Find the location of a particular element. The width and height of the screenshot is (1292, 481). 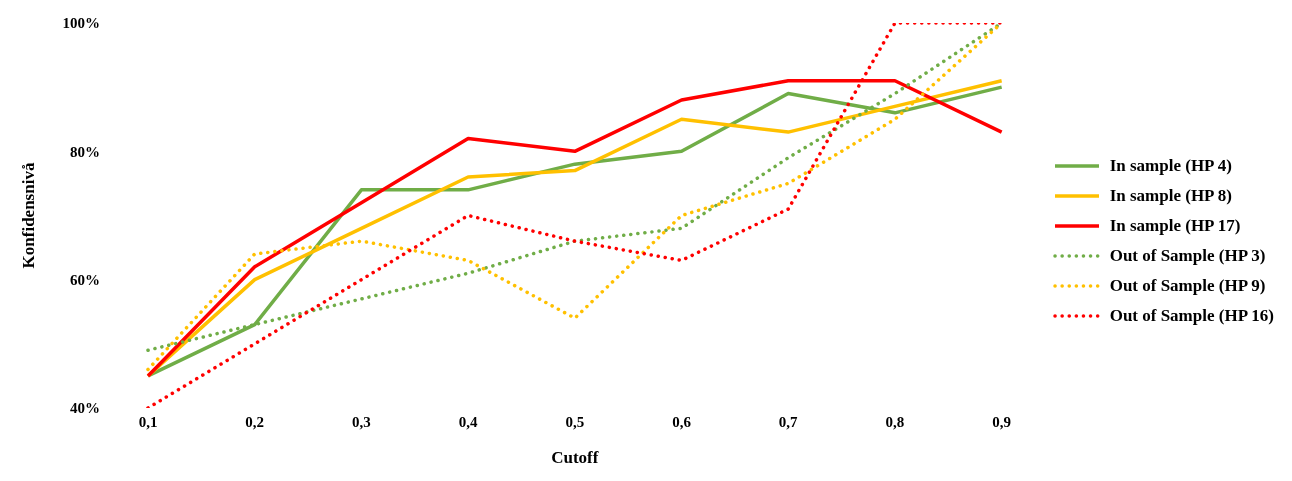

x-tick-label: 0,6 is located at coordinates (682, 421).